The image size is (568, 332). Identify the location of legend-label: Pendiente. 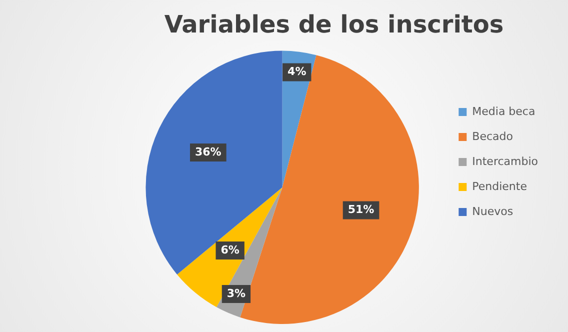
(500, 186).